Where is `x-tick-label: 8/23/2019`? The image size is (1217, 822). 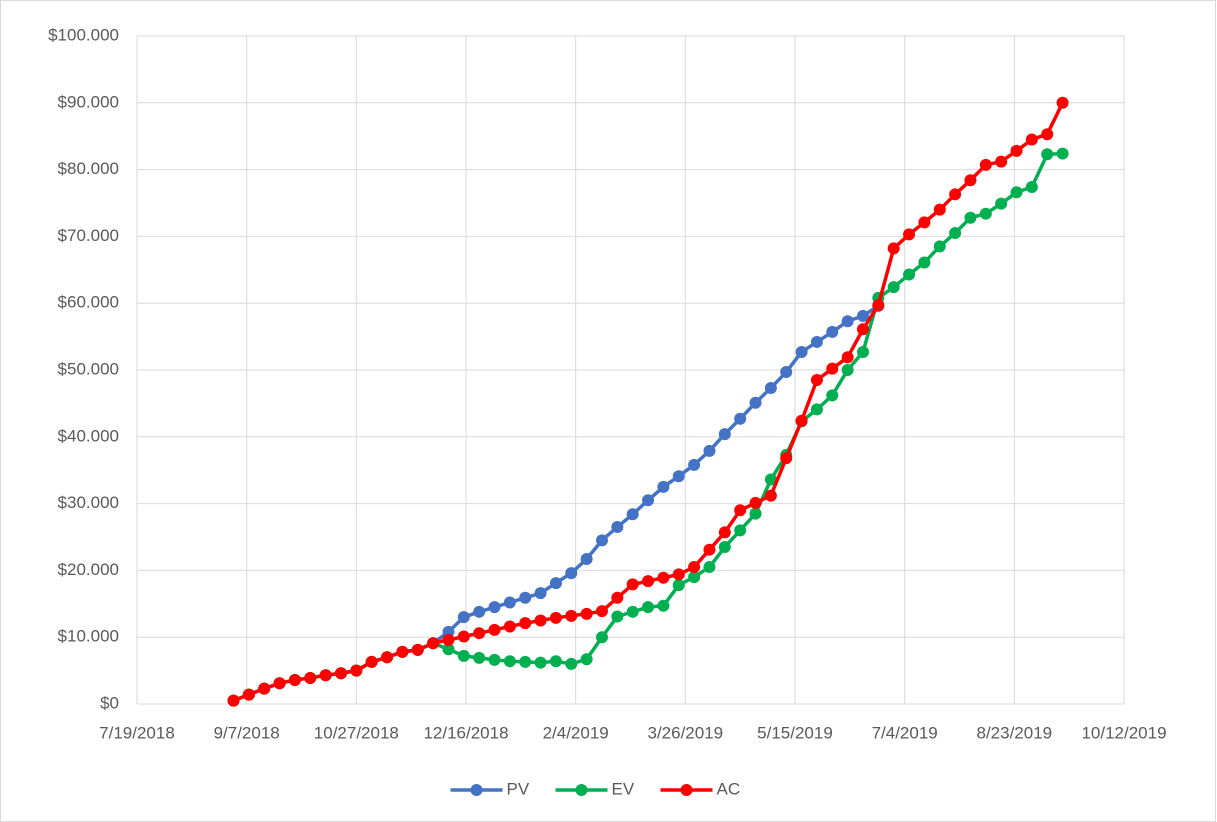 x-tick-label: 8/23/2019 is located at coordinates (1015, 732).